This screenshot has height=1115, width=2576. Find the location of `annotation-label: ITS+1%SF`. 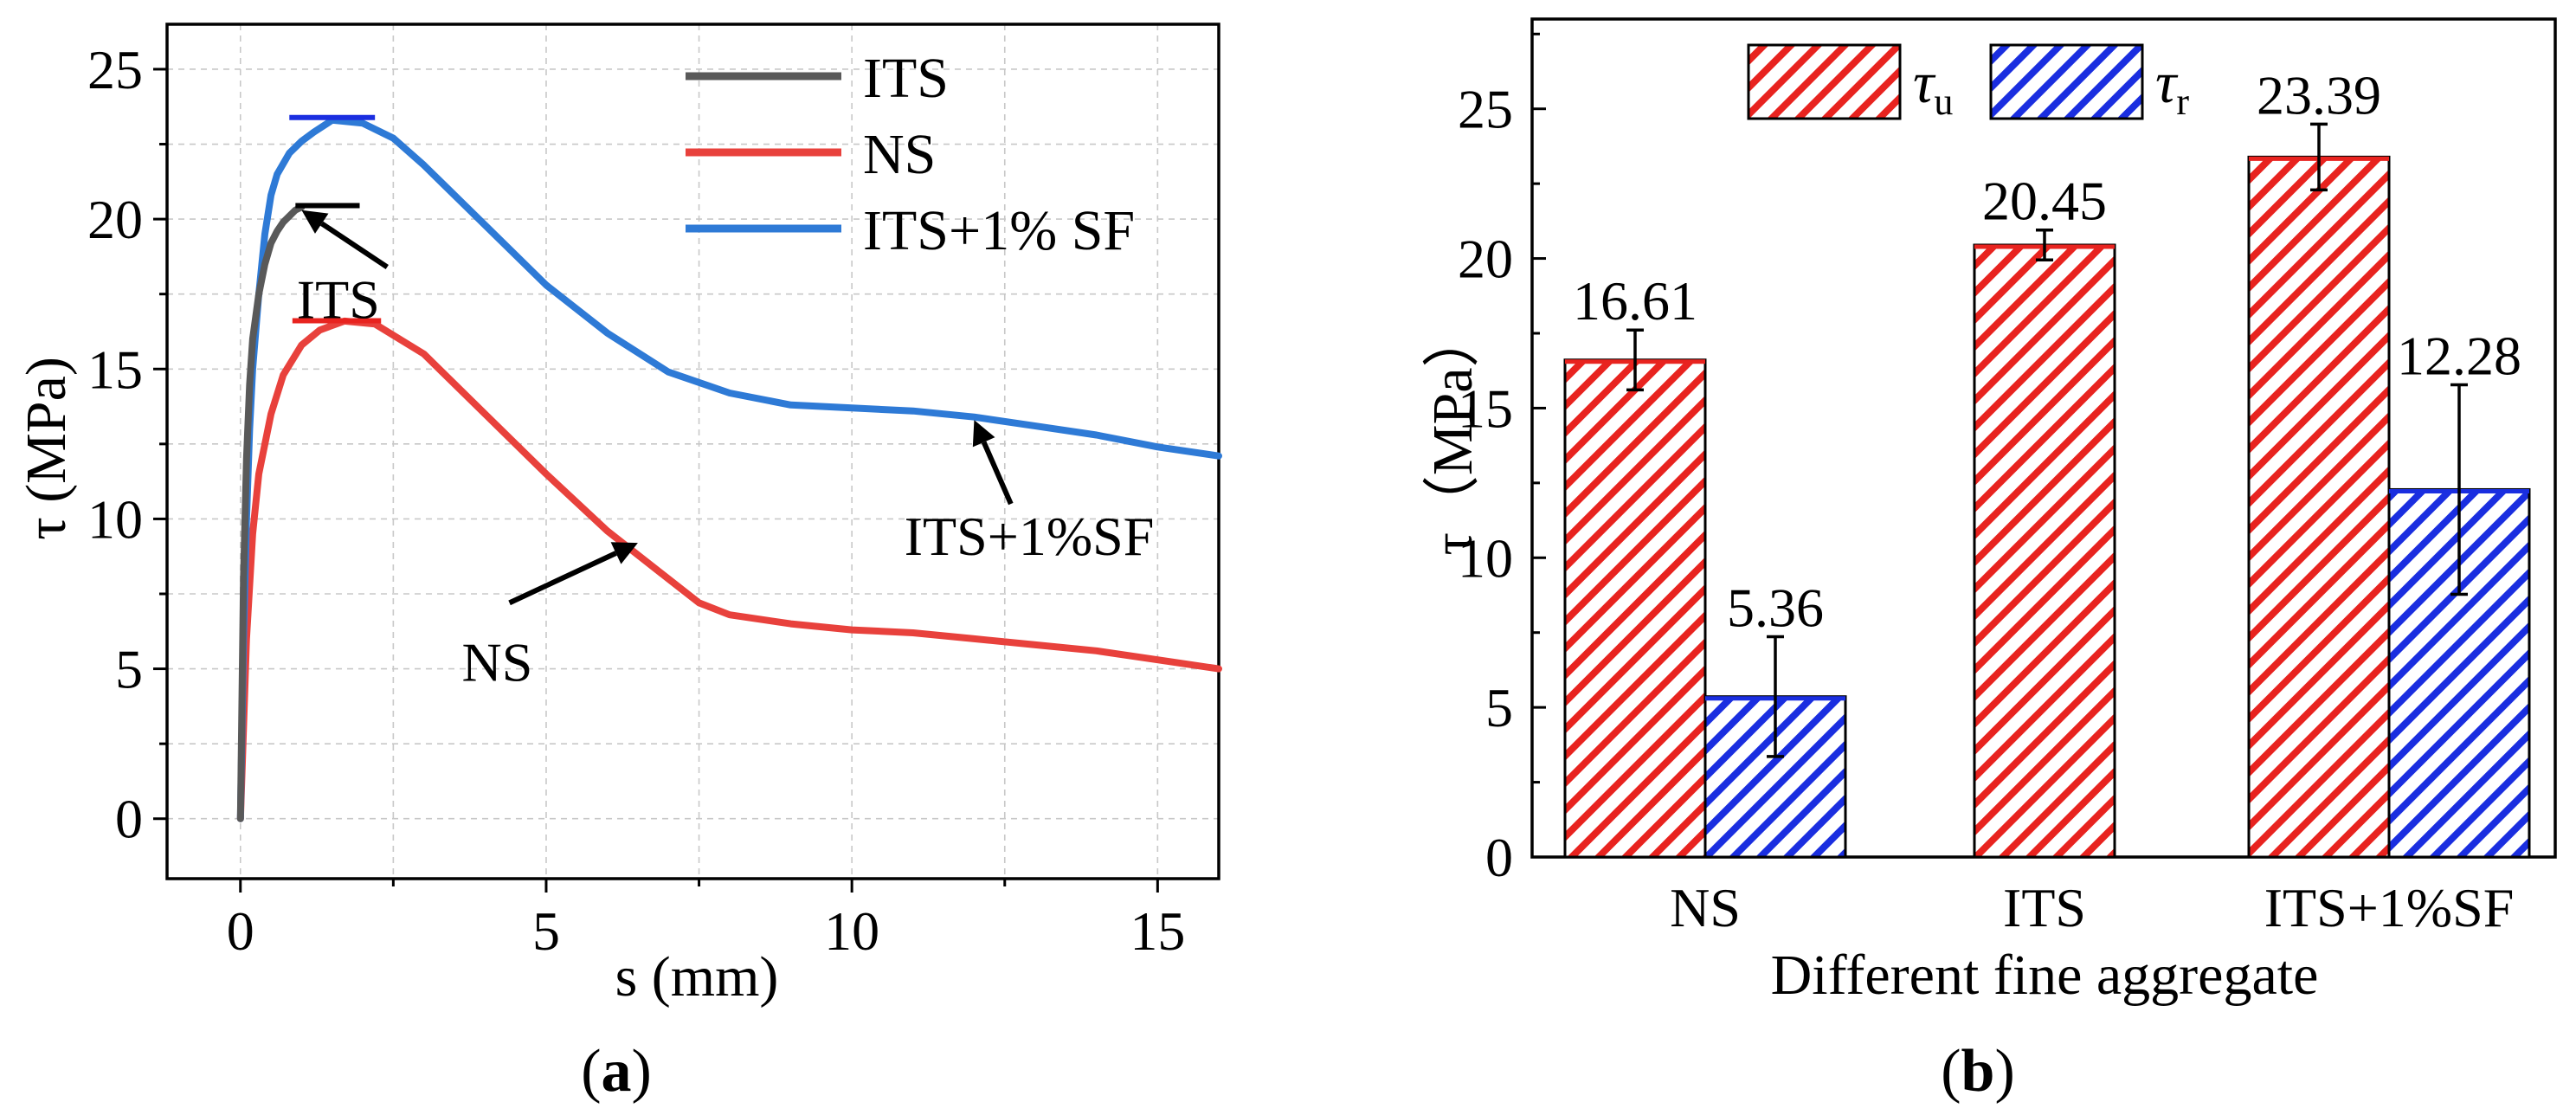

annotation-label: ITS+1%SF is located at coordinates (1030, 536).